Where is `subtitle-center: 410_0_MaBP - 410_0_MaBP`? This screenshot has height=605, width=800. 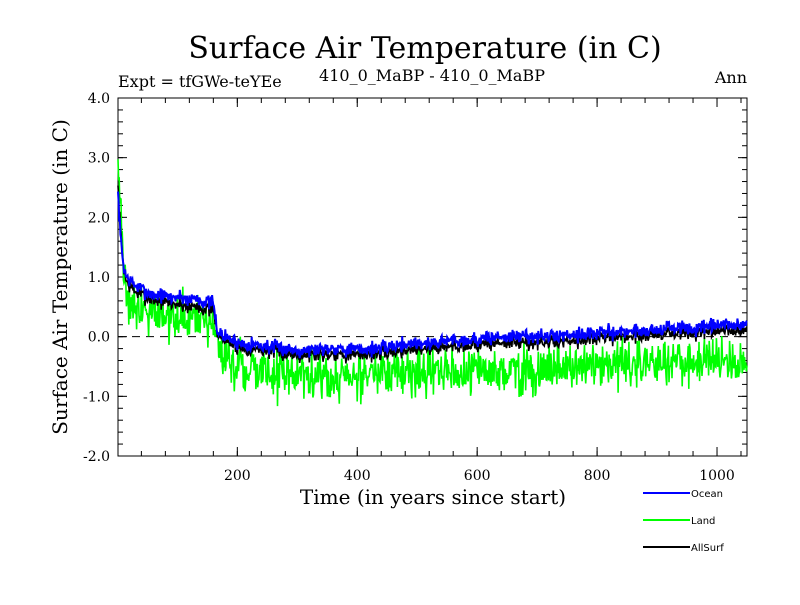 subtitle-center: 410_0_MaBP - 410_0_MaBP is located at coordinates (432, 75).